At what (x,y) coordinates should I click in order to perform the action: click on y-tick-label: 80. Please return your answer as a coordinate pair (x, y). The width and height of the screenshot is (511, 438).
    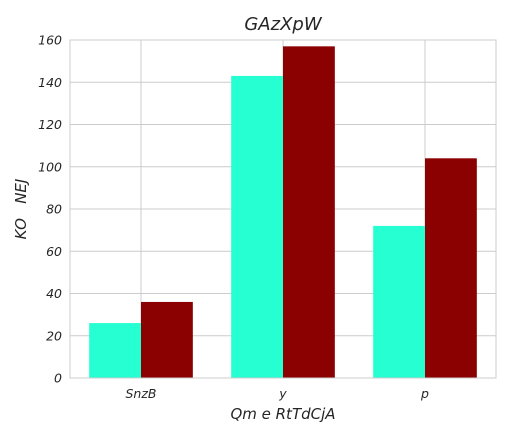
    Looking at the image, I should click on (54, 209).